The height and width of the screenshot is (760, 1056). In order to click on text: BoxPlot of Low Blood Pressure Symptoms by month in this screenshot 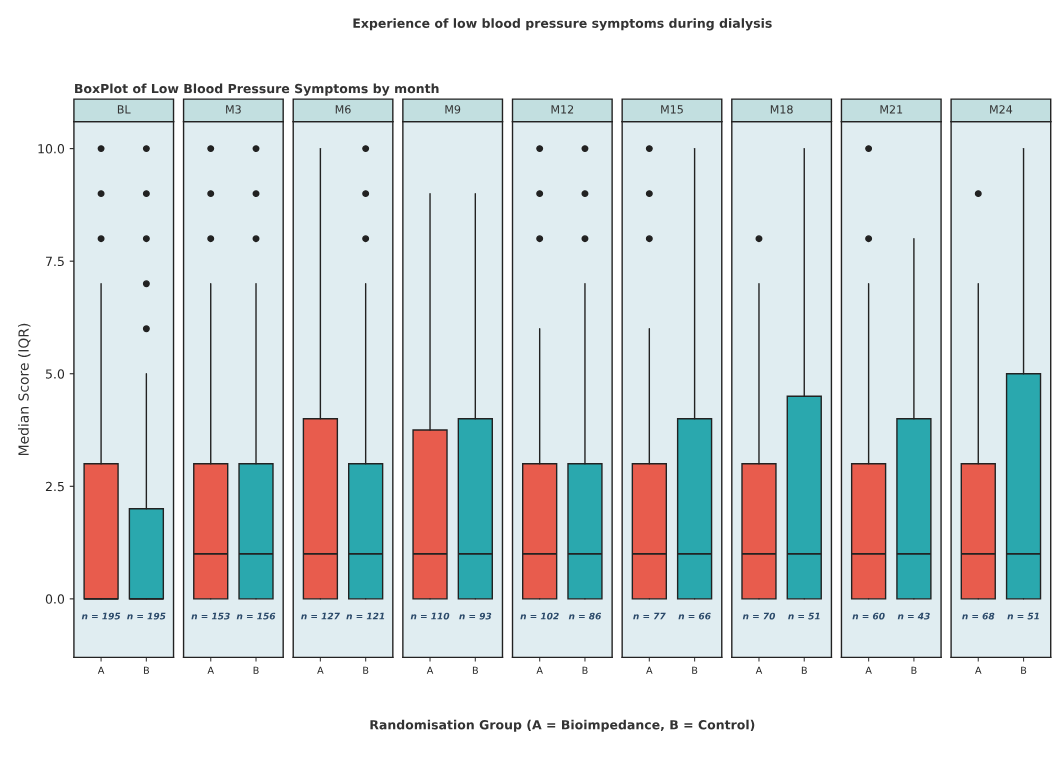, I will do `click(257, 89)`.